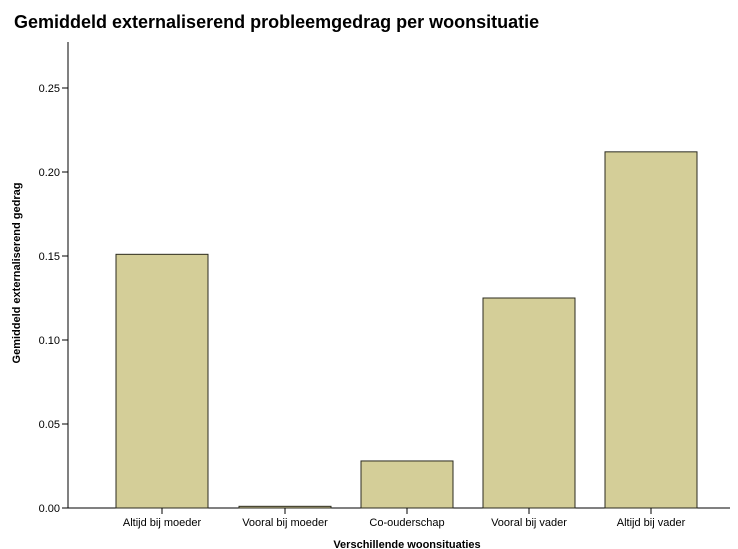 The image size is (738, 549). What do you see at coordinates (651, 523) in the screenshot?
I see `x-tick-label: Altijd bij vader` at bounding box center [651, 523].